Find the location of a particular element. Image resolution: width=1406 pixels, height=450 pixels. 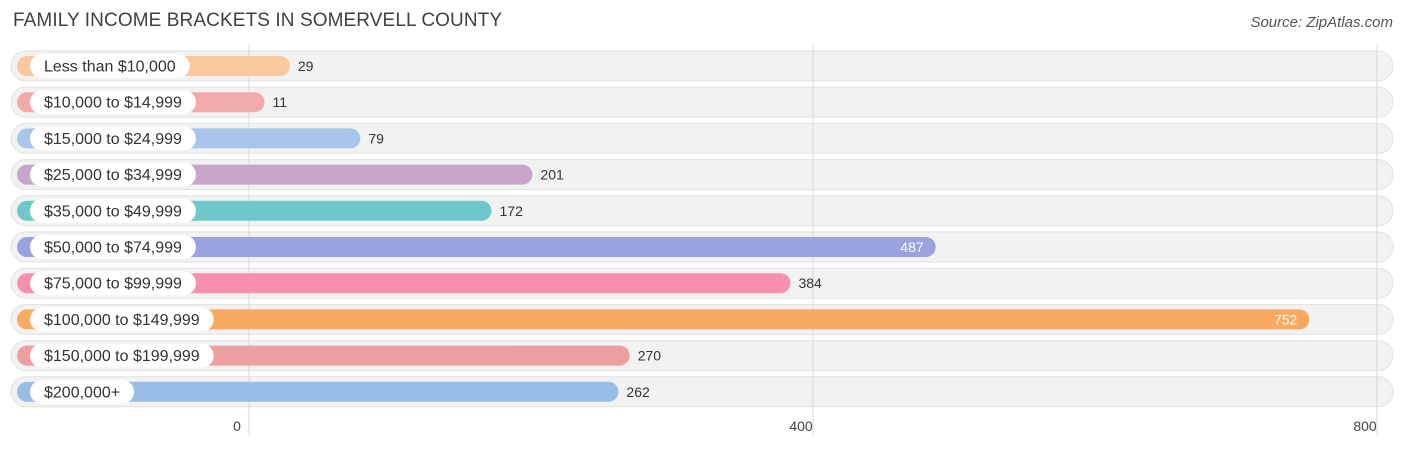

value-label: 201 is located at coordinates (552, 175).